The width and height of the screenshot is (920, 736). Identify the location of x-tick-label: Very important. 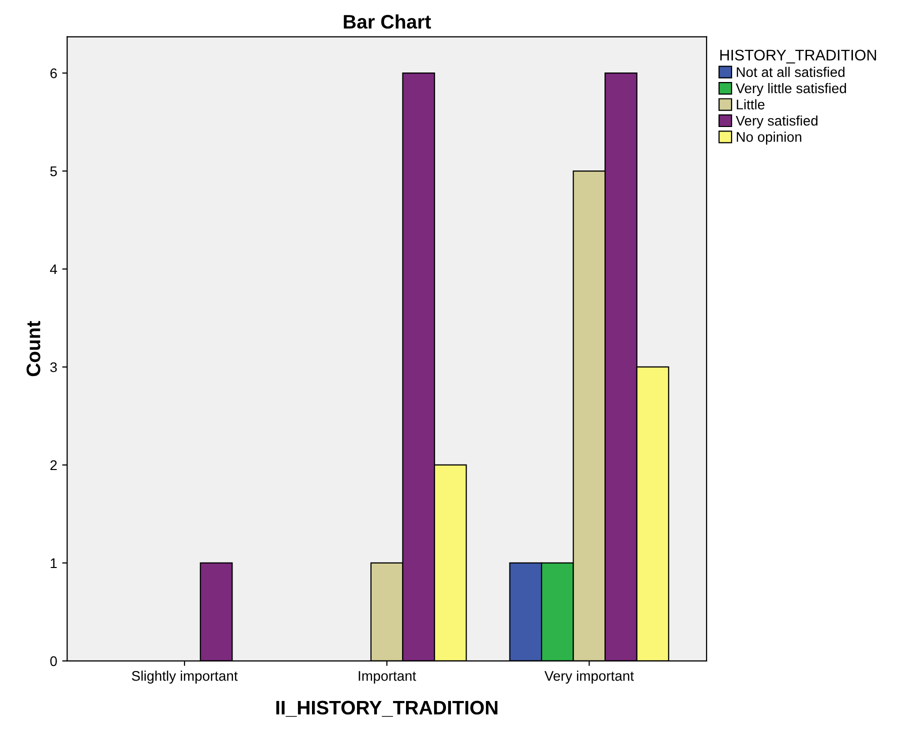
(589, 677).